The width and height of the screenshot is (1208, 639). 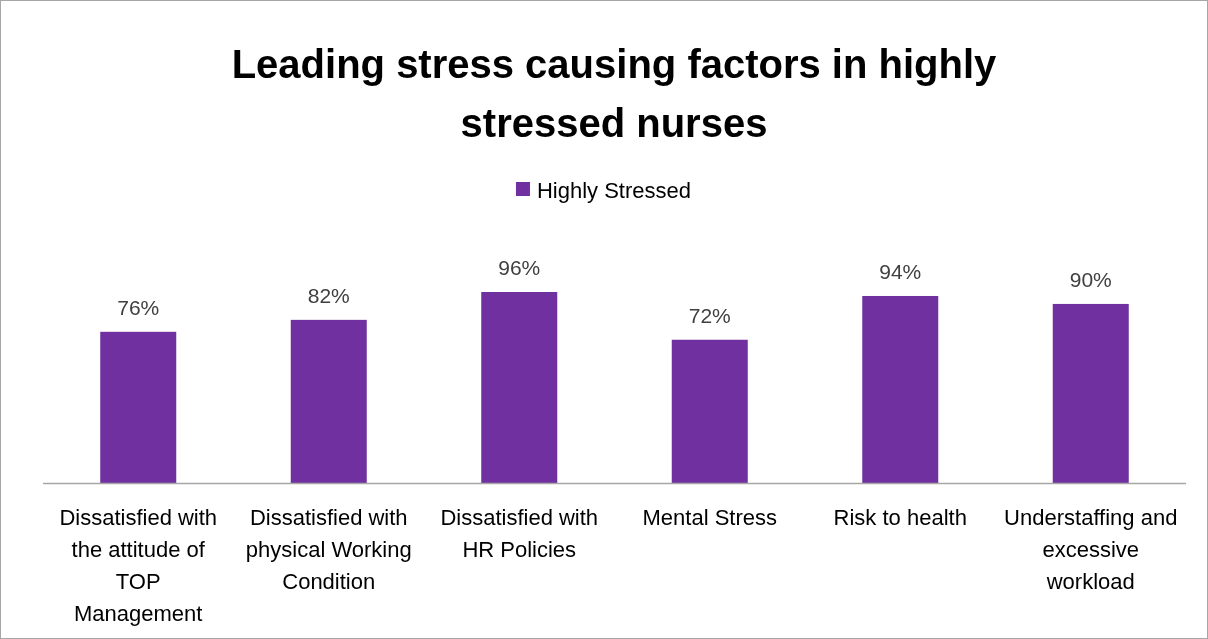 I want to click on legend-label: Highly Stressed, so click(x=614, y=190).